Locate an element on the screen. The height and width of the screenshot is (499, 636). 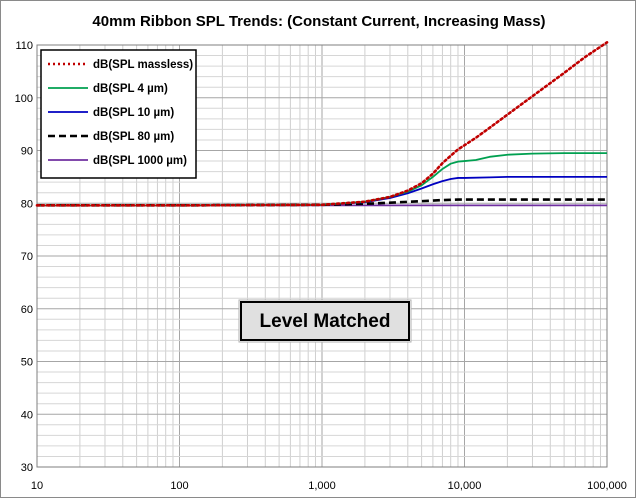
annotation-label: Level Matched is located at coordinates (325, 321).